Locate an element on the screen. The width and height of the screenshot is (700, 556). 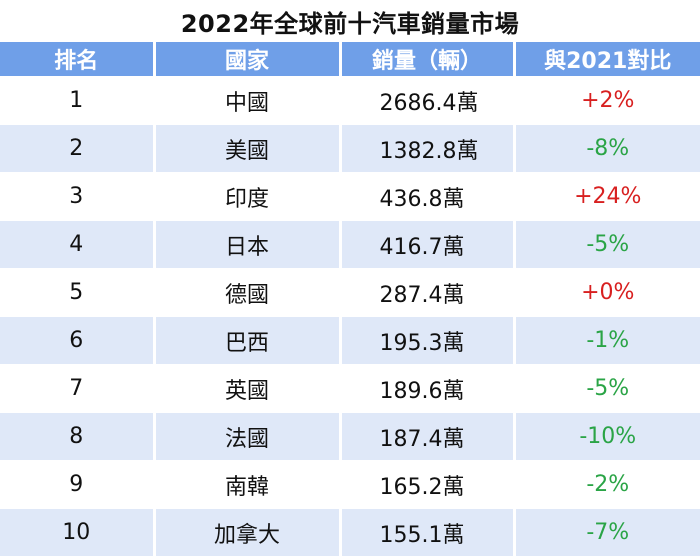
table-row: 2 美國 1382.8萬 -8% is located at coordinates (350, 149).